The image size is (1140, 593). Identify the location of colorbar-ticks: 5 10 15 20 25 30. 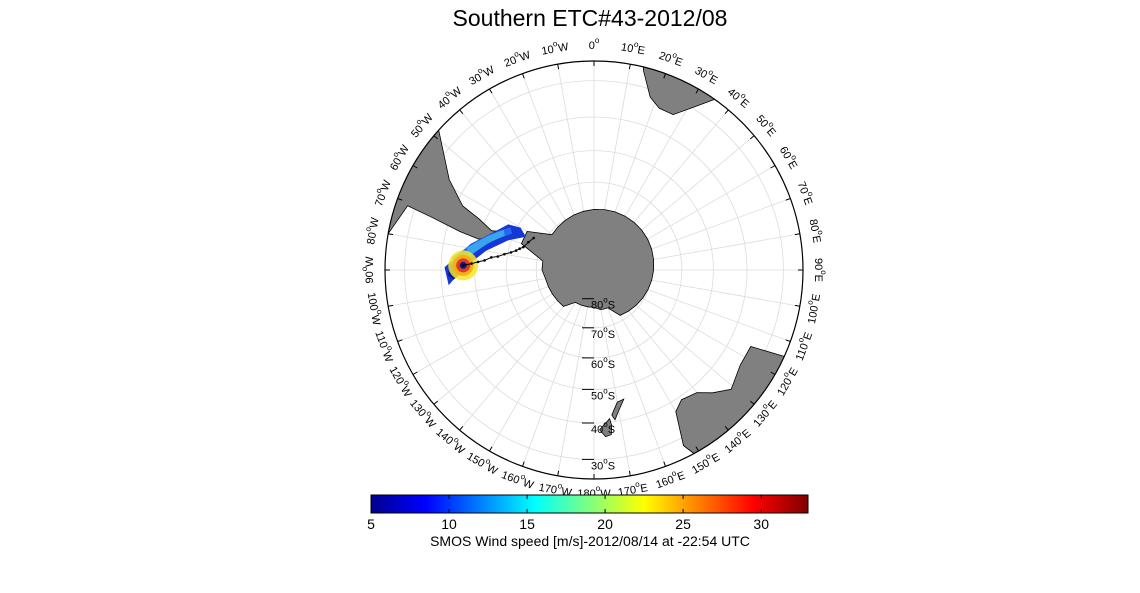
(568, 513).